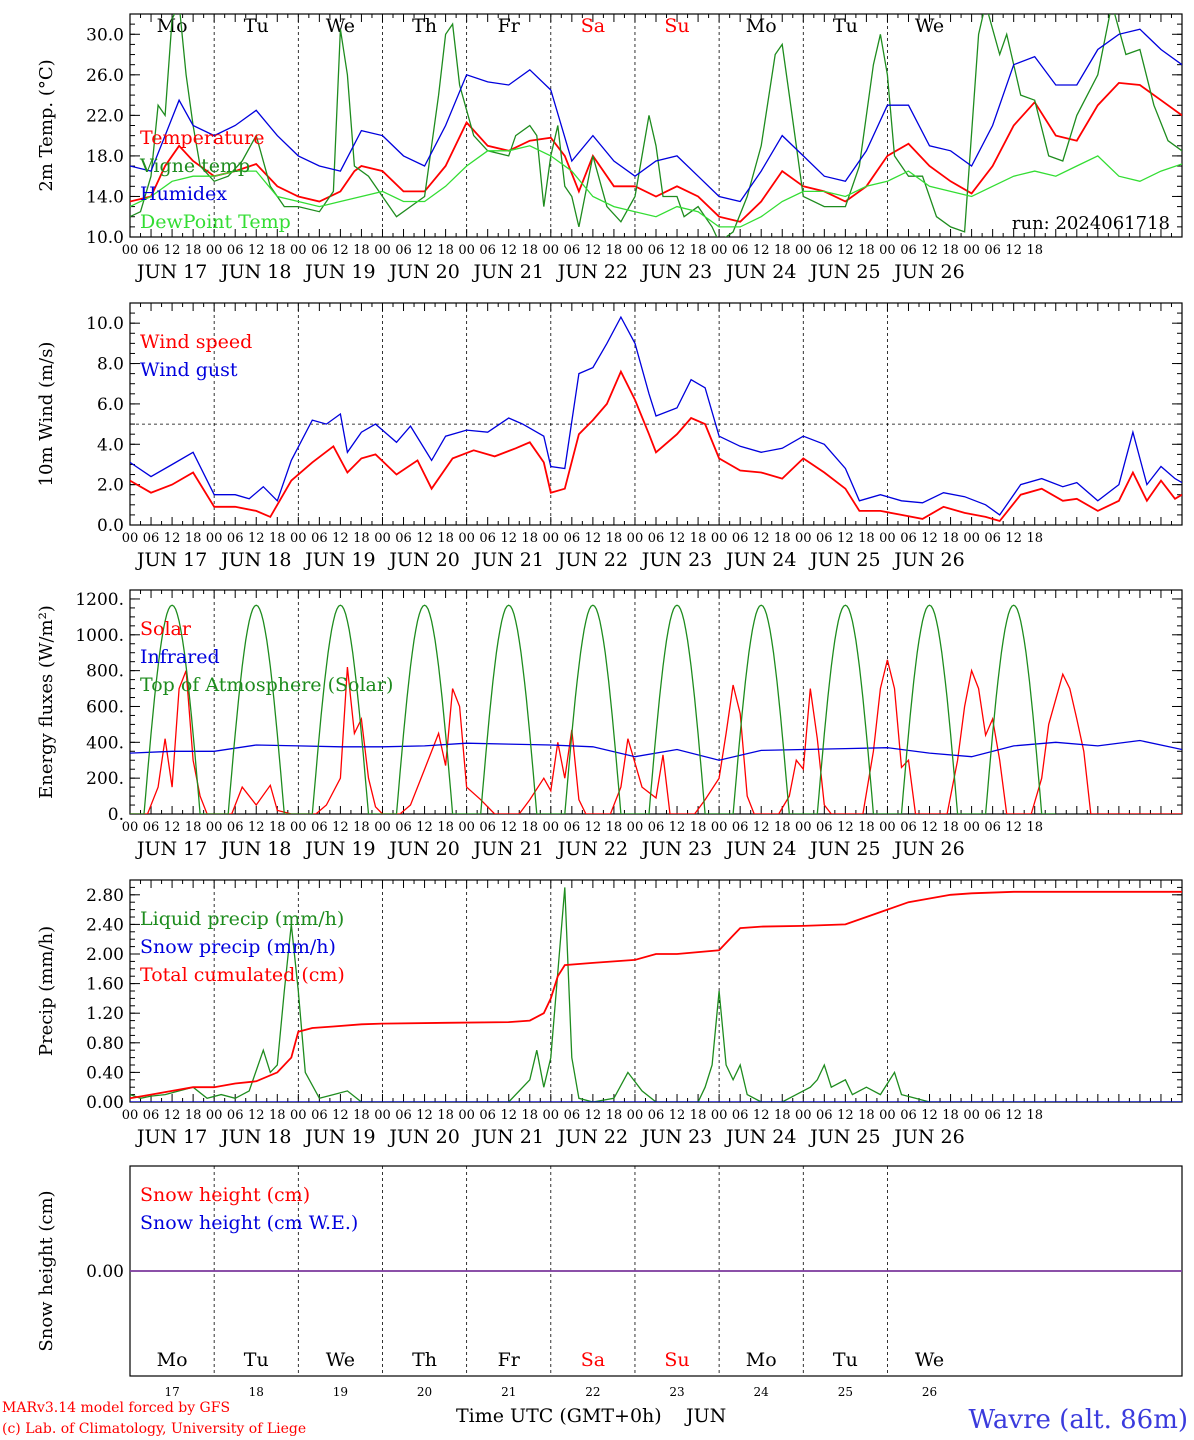 The image size is (1194, 1440). What do you see at coordinates (110, 365) in the screenshot?
I see `y-tick-label: 8.0` at bounding box center [110, 365].